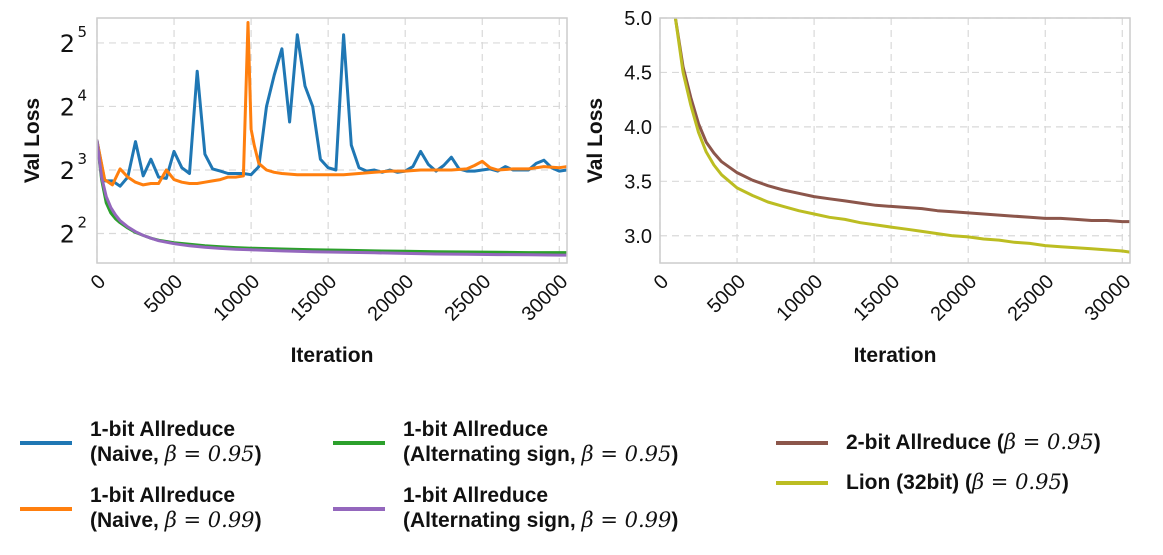  Describe the element at coordinates (638, 19) in the screenshot. I see `y-tick-label: 5.0` at that location.